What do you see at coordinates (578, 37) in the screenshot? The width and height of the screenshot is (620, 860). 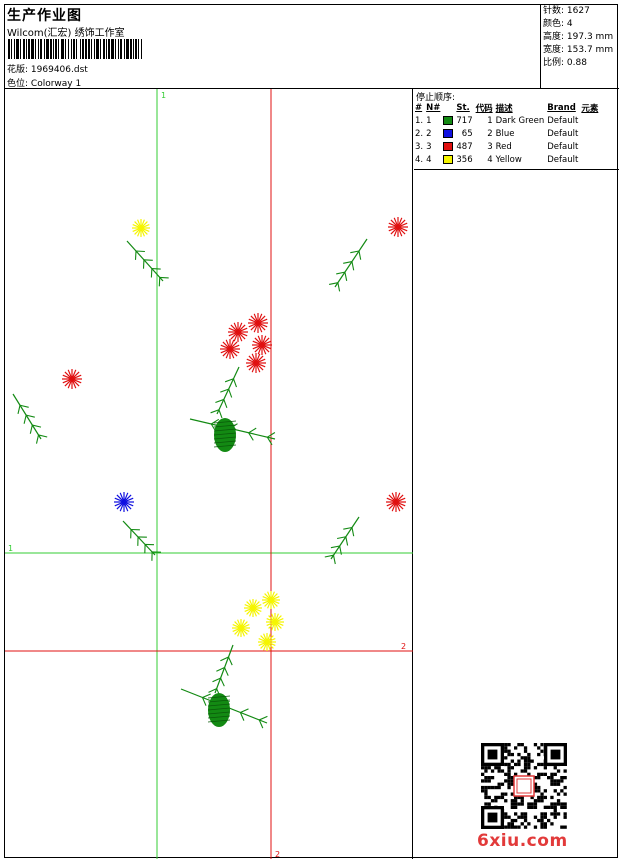 I see `stat-height: 高度: 197.3 mm` at bounding box center [578, 37].